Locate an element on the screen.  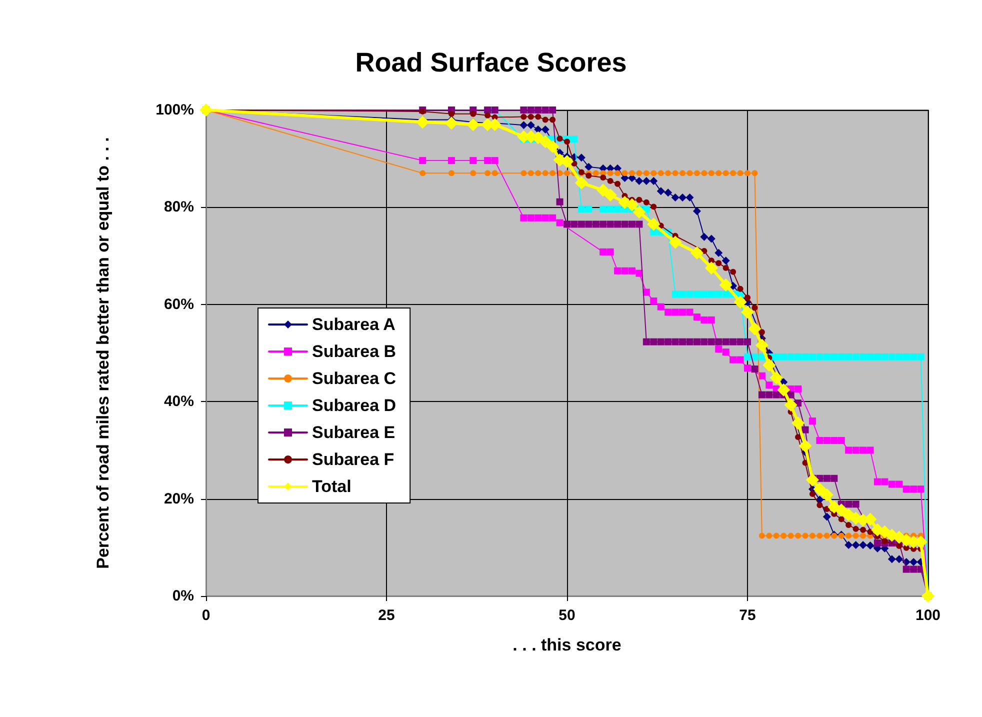
legend-label: Subarea A is located at coordinates (354, 324).